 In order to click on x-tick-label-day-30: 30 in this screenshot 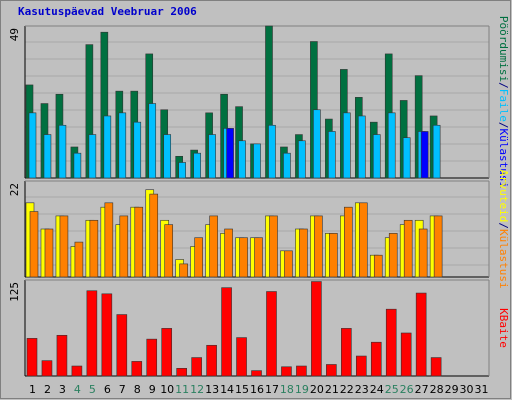, I will do `click(467, 389)`.